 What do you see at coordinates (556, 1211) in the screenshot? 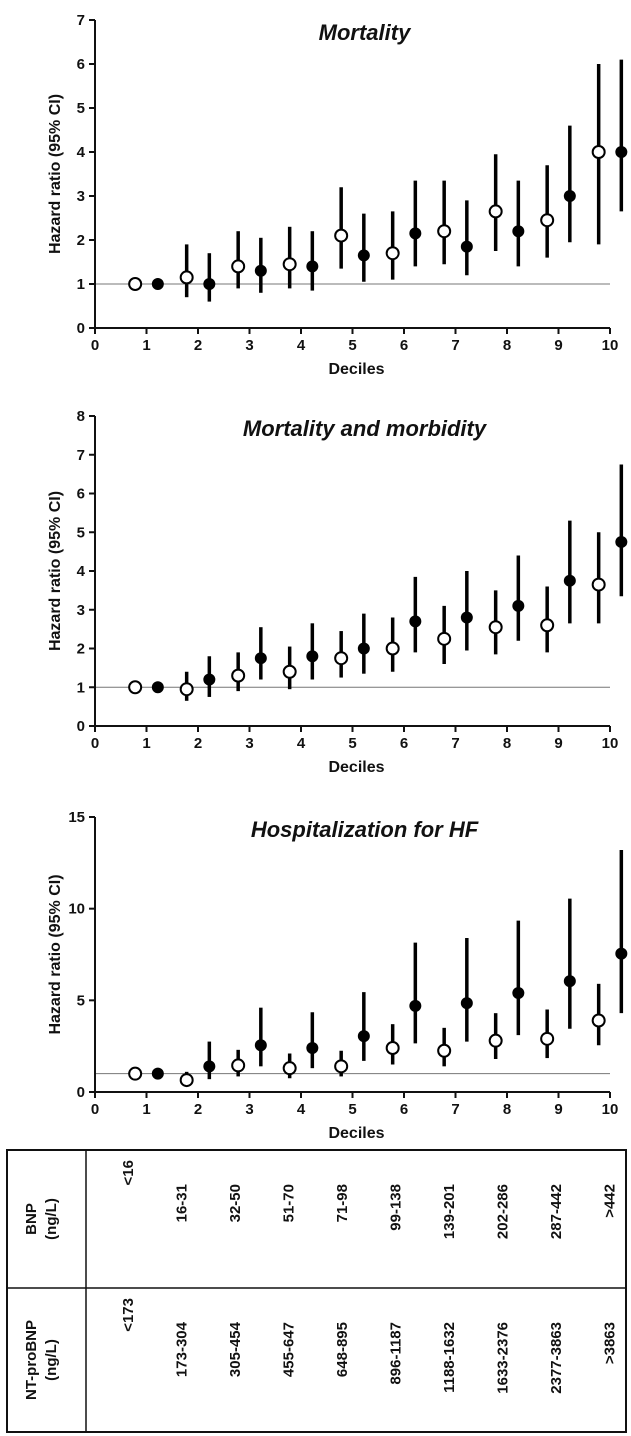
I see `table-cell: 287-442` at bounding box center [556, 1211].